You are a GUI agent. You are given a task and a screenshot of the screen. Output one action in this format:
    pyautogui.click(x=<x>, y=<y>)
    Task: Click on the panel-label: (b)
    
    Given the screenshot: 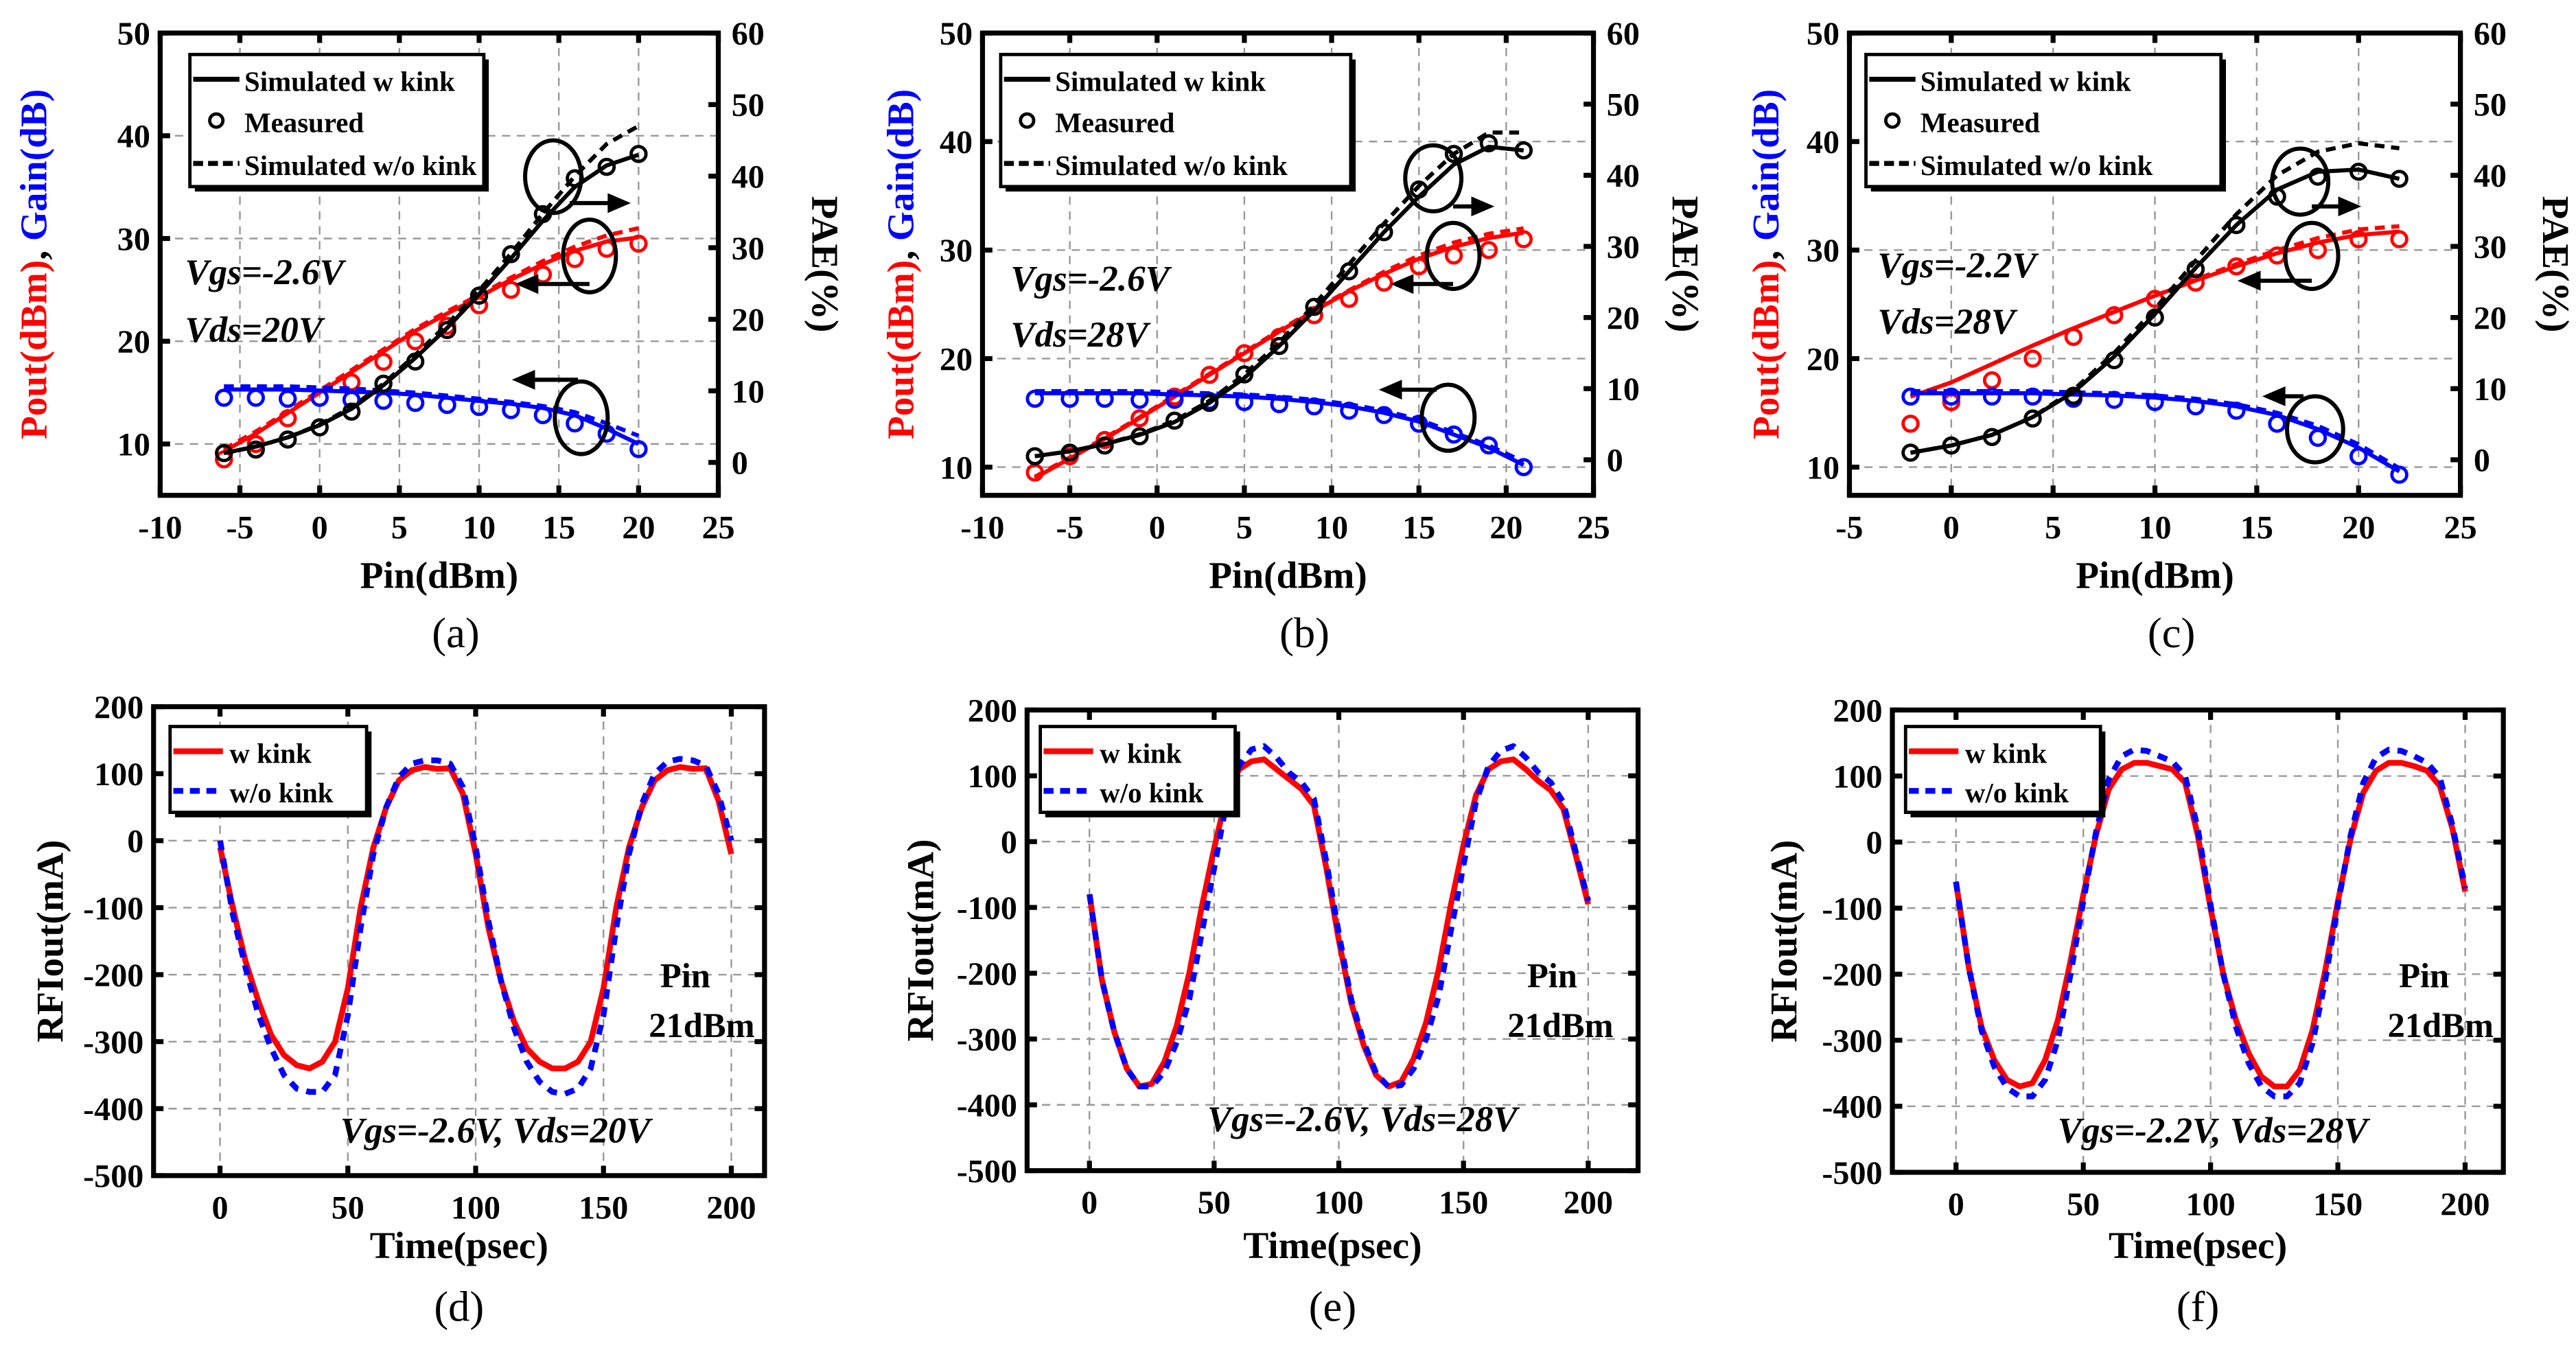 What is the action you would take?
    pyautogui.click(x=1304, y=633)
    